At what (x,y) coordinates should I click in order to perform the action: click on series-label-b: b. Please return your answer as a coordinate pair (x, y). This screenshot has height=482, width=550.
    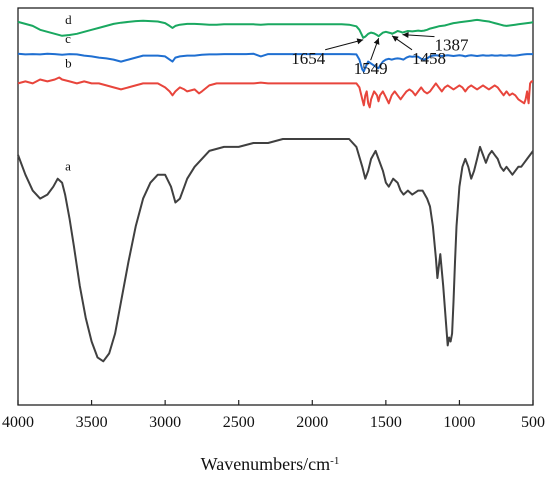
    Looking at the image, I should click on (68, 63).